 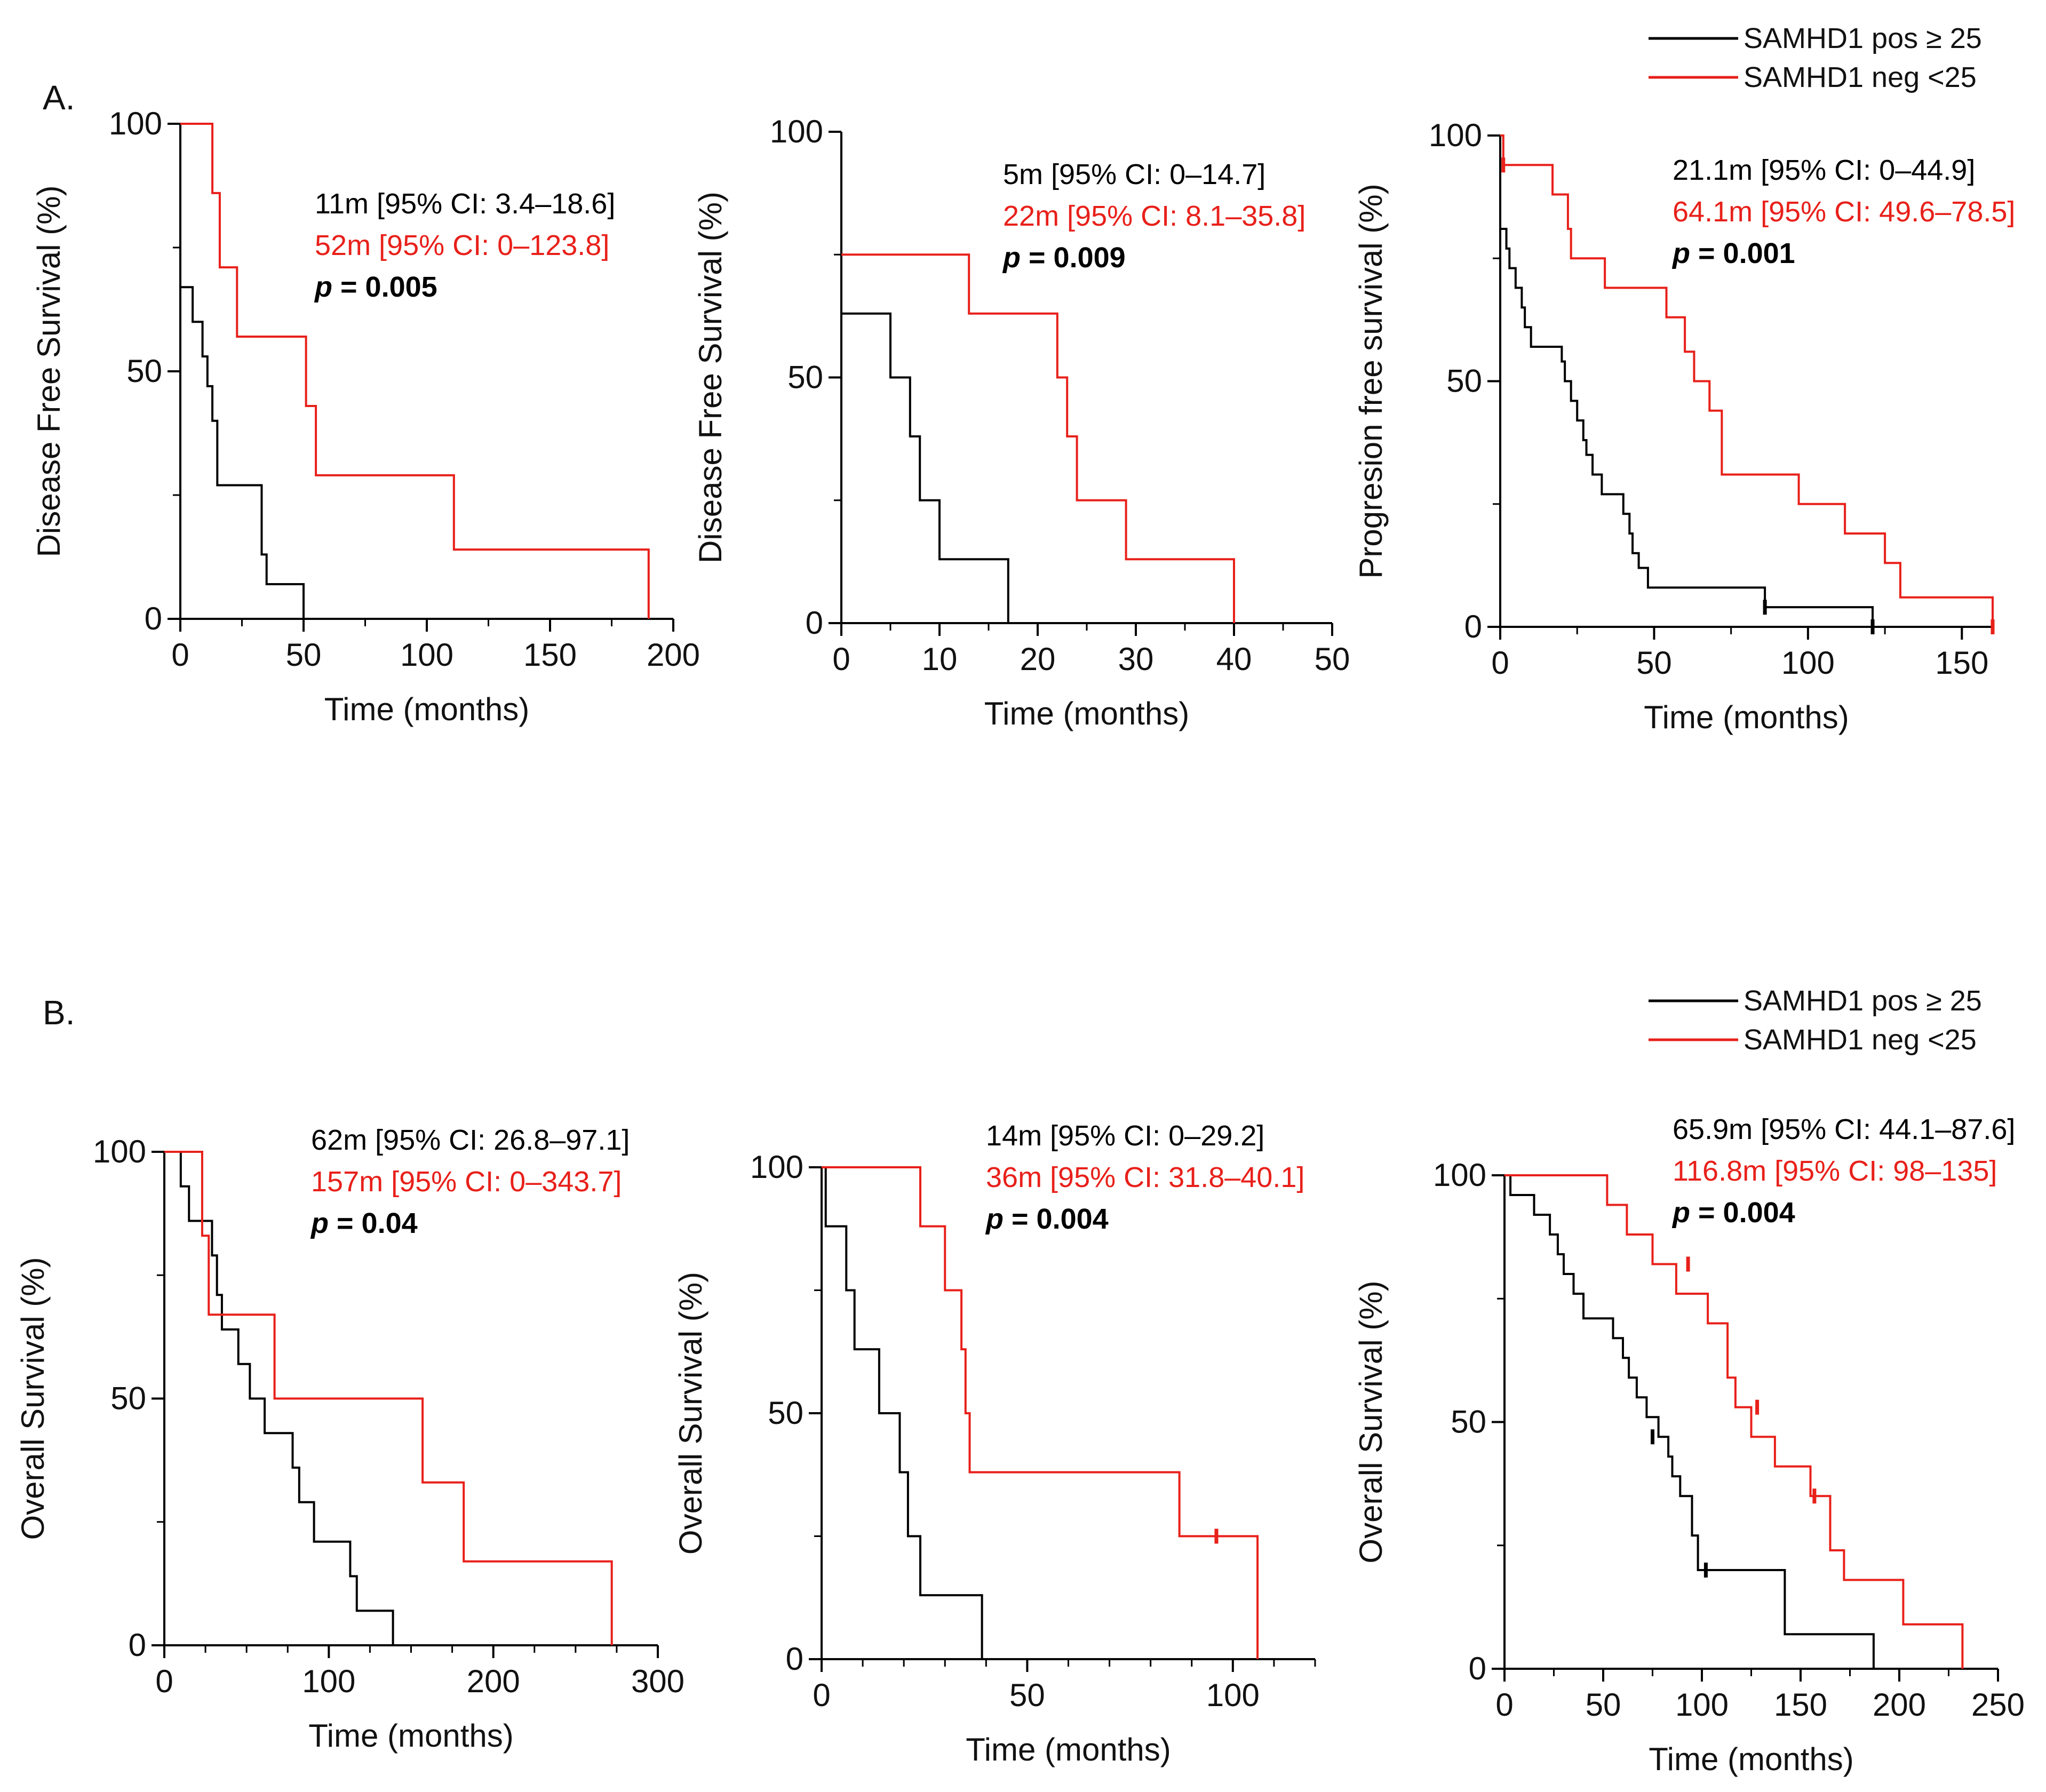 I want to click on median-annotation-neg: 36m [95% CI: 31.8–40.1], so click(x=1145, y=1177).